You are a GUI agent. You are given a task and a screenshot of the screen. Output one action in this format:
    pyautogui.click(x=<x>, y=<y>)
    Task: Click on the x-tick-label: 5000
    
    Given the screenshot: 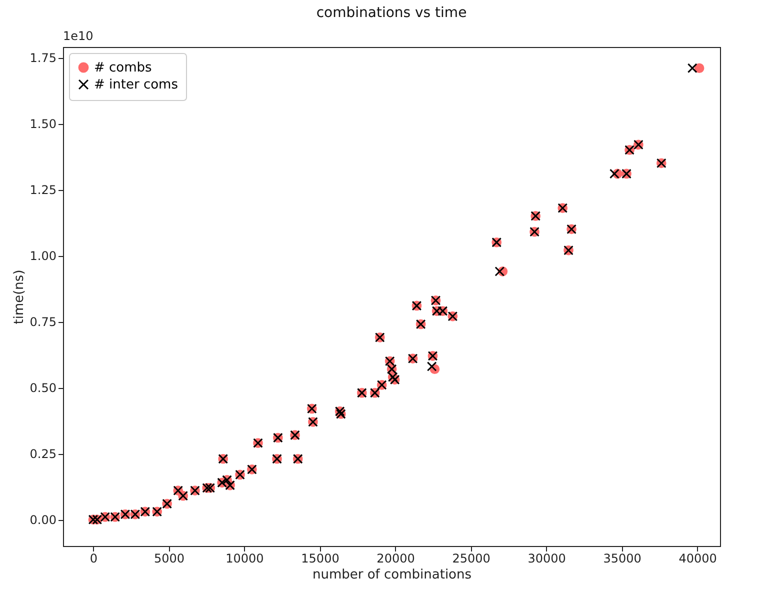 What is the action you would take?
    pyautogui.click(x=169, y=559)
    